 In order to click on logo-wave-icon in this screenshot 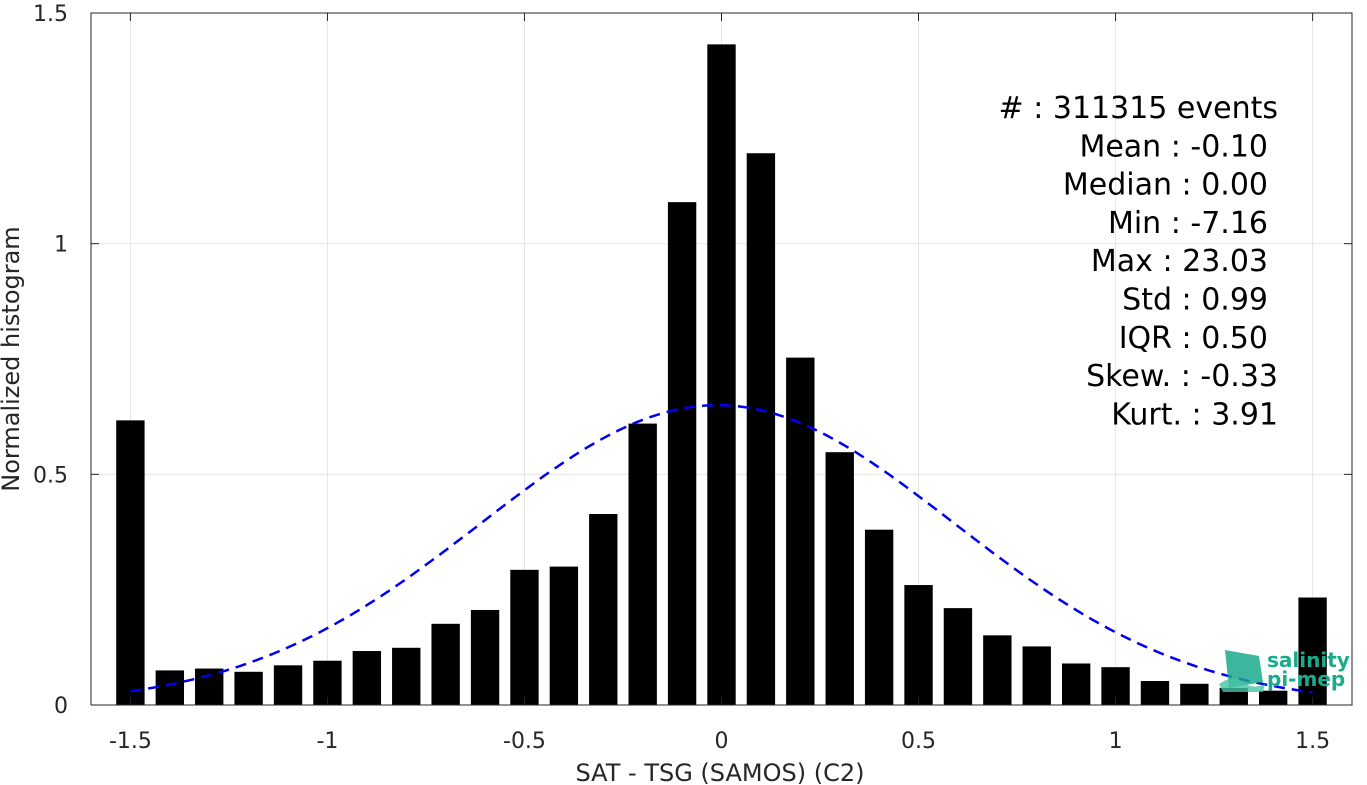, I will do `click(1242, 685)`.